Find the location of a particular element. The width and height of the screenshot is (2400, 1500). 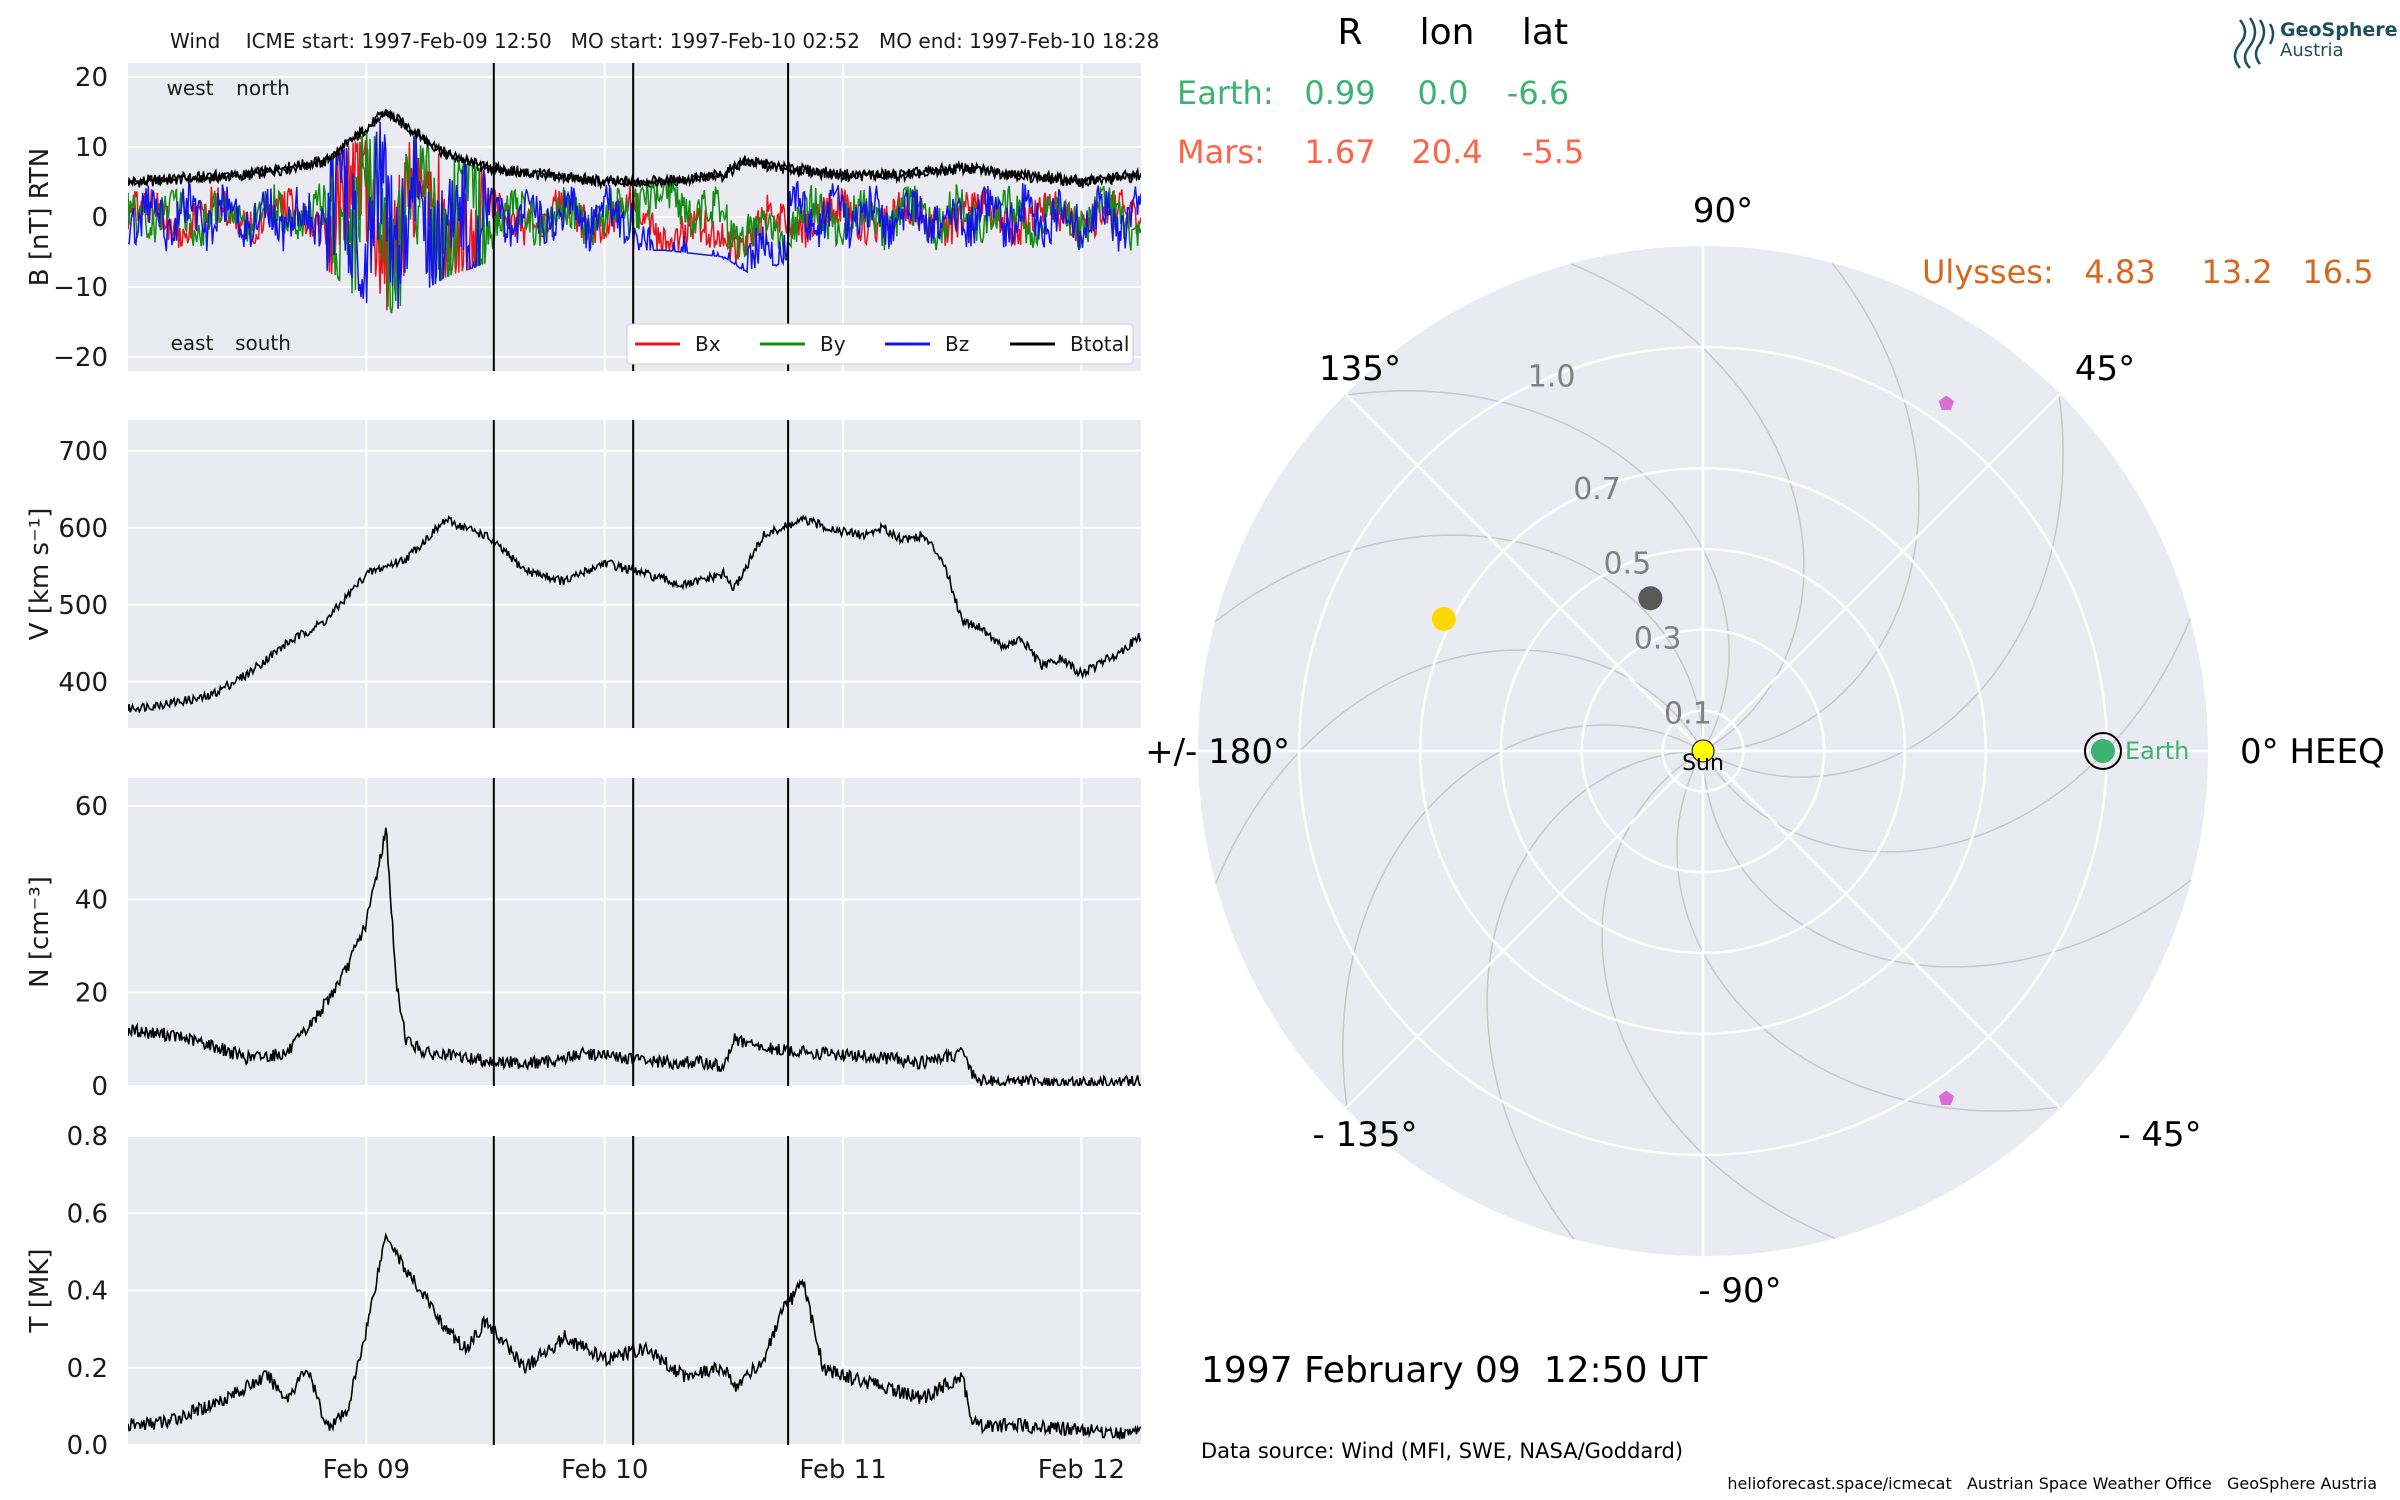

angle-label: 135° is located at coordinates (1360, 369).